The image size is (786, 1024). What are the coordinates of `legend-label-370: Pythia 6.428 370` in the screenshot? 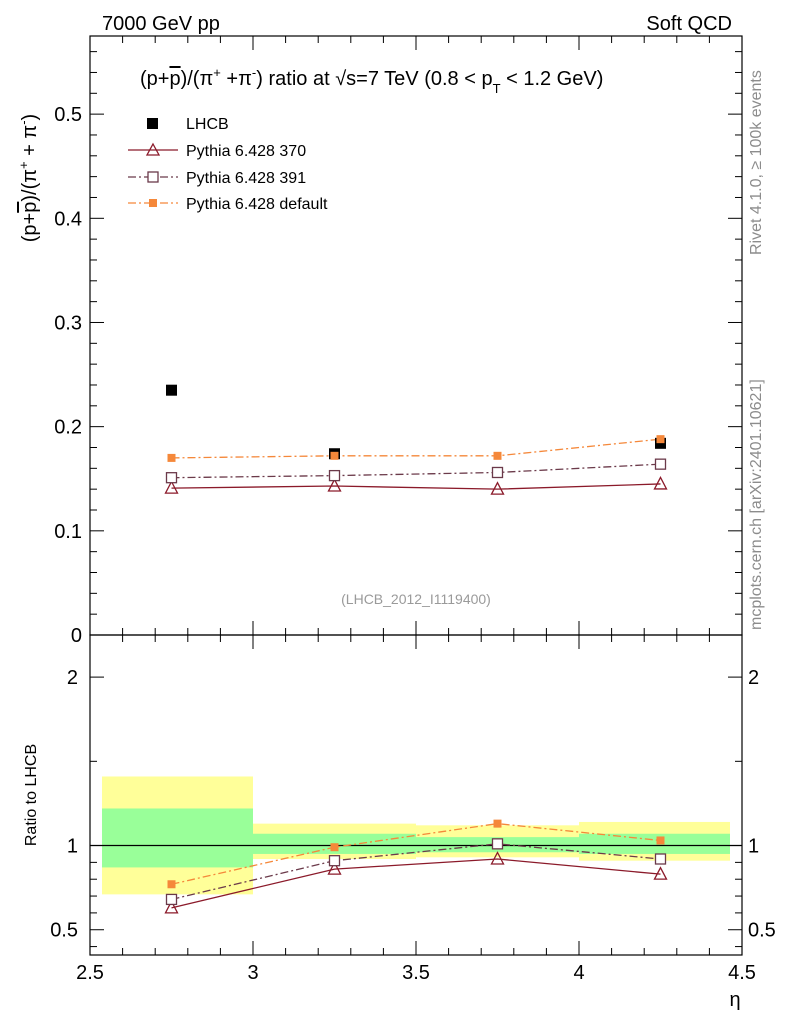 It's located at (246, 151).